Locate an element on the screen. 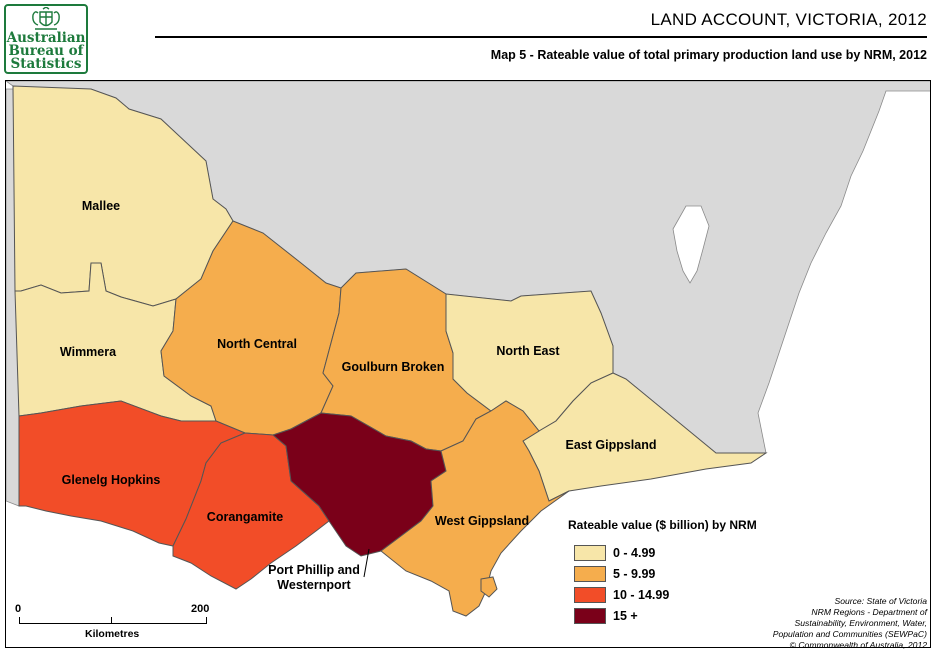  label-north-east: North East is located at coordinates (528, 351).